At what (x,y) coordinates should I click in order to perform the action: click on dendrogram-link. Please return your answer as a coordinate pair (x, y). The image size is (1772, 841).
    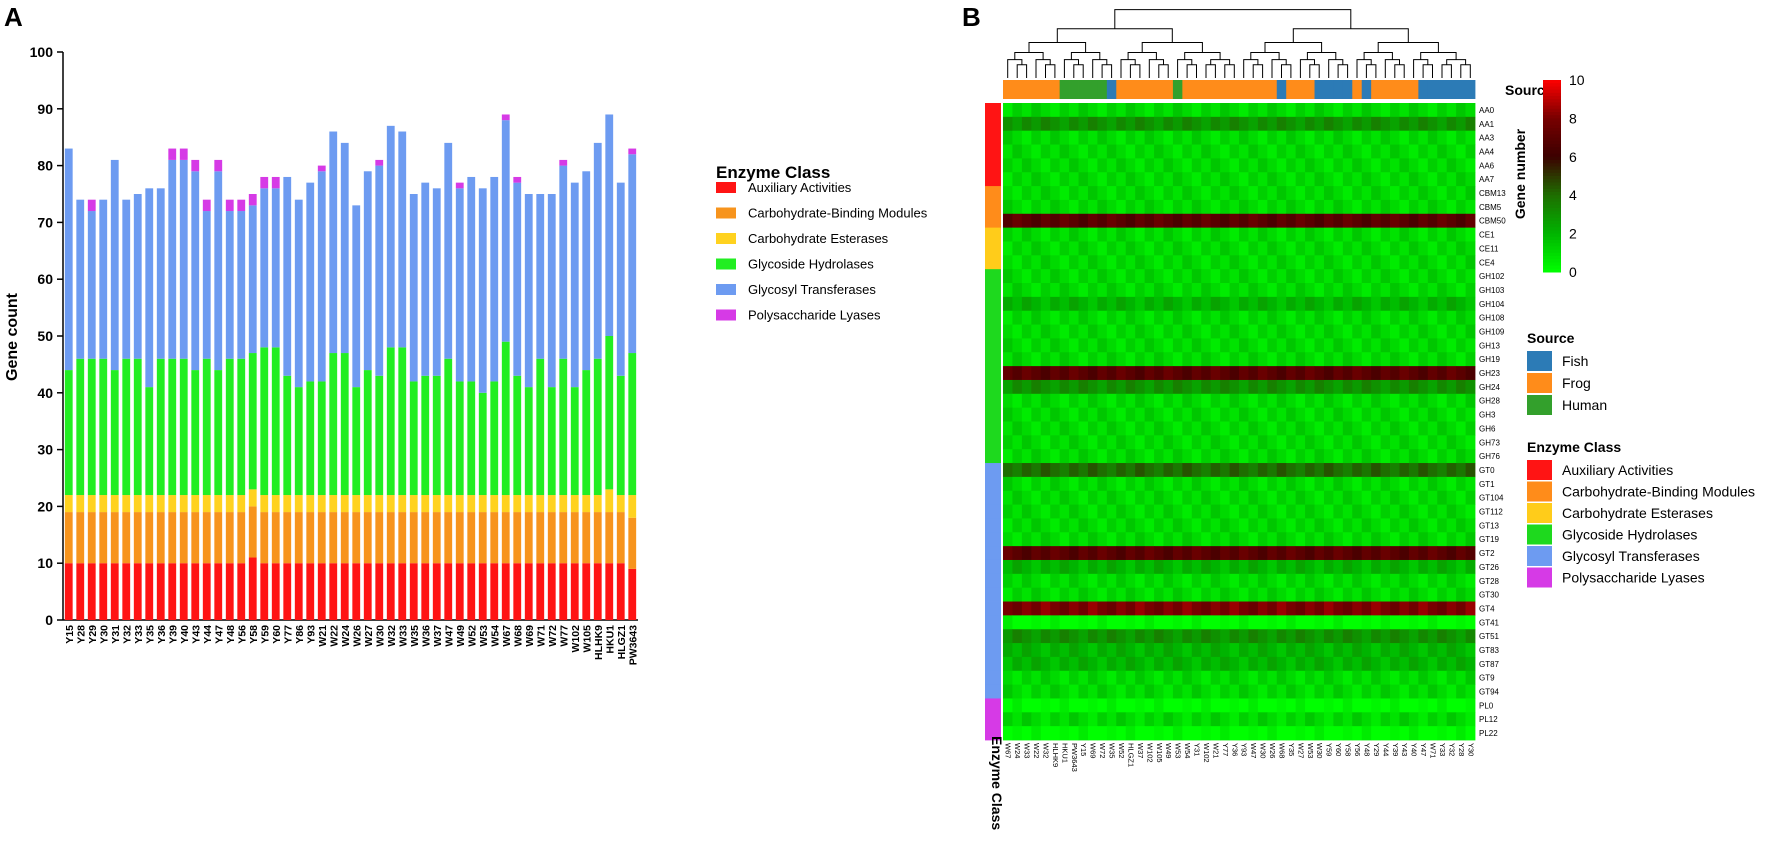
    Looking at the image, I should click on (1258, 71).